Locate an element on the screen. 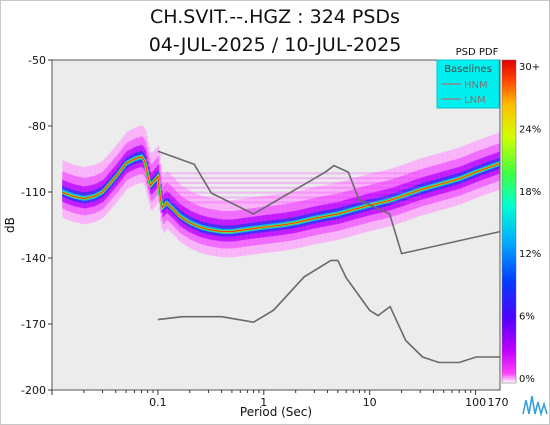 The image size is (550, 425). legend-item-hnm: HNM is located at coordinates (476, 85).